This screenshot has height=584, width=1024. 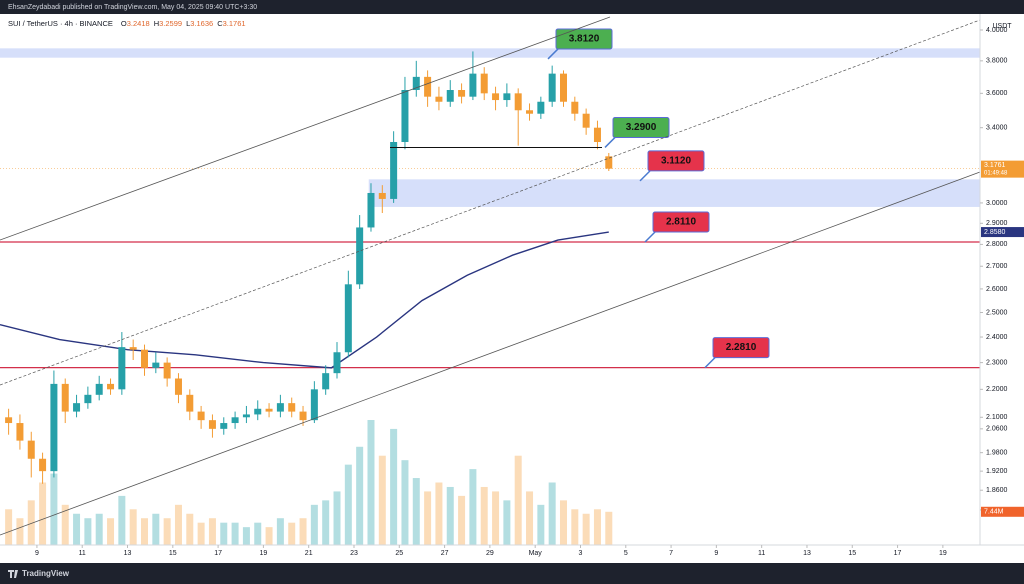 I want to click on annotation-label: 3.2900, so click(x=641, y=127).